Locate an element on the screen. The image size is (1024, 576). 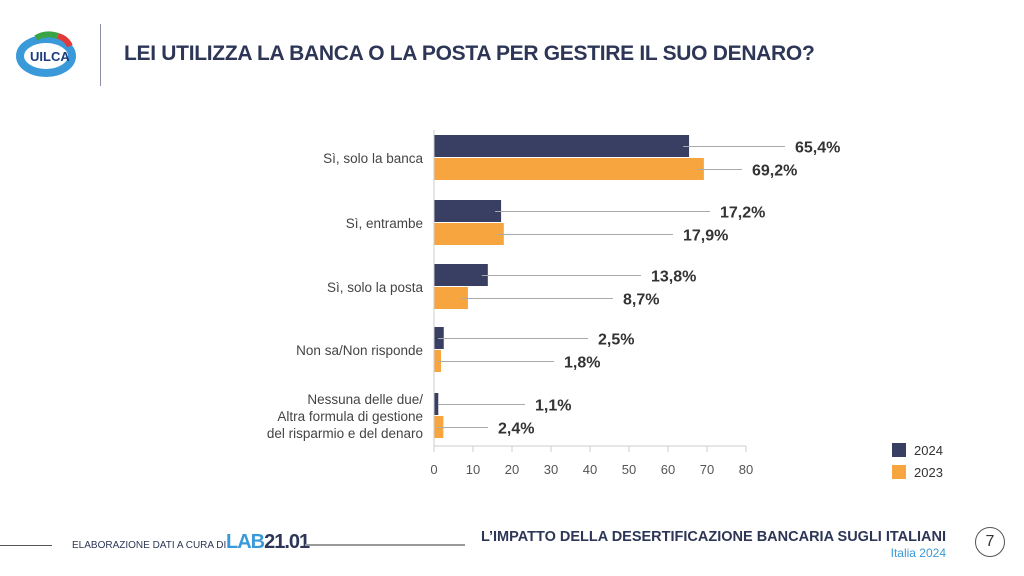
lab-logo-part2: 21.01 is located at coordinates (287, 542).